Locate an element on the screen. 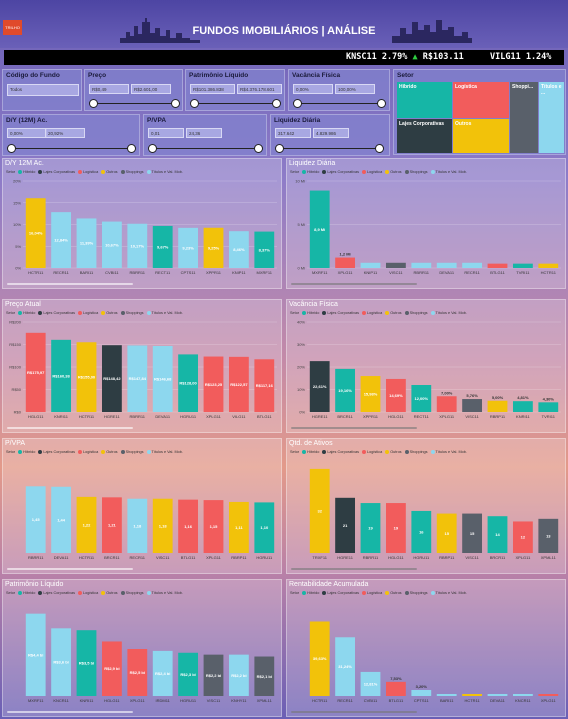  dy-max-input: 20,92% is located at coordinates (65, 133).